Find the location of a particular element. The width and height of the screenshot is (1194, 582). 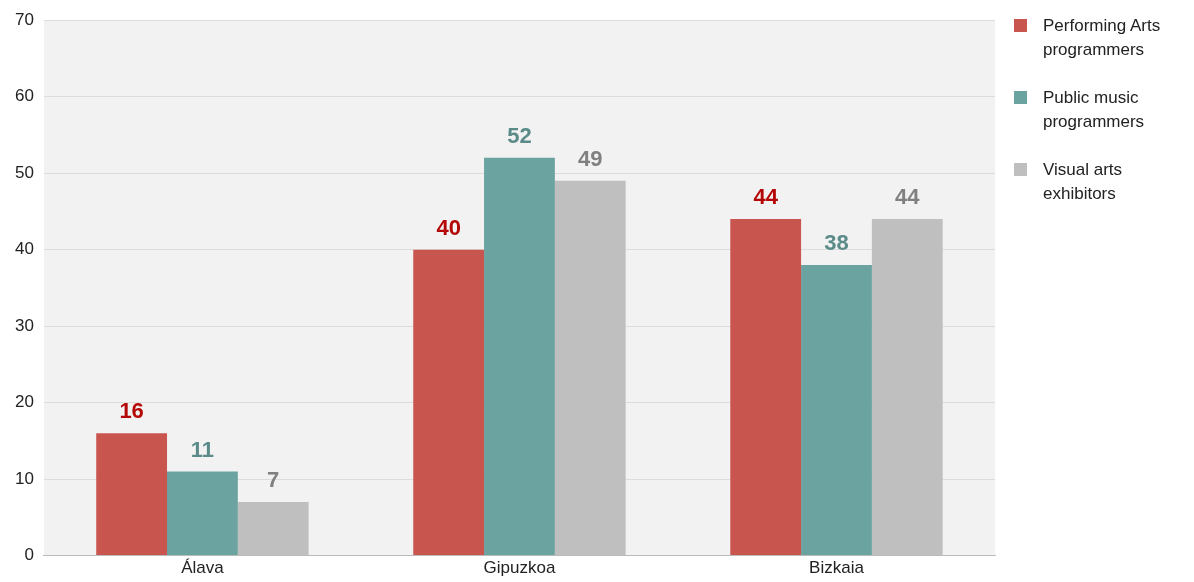

x-tick-label: Gipuzkoa is located at coordinates (519, 568).